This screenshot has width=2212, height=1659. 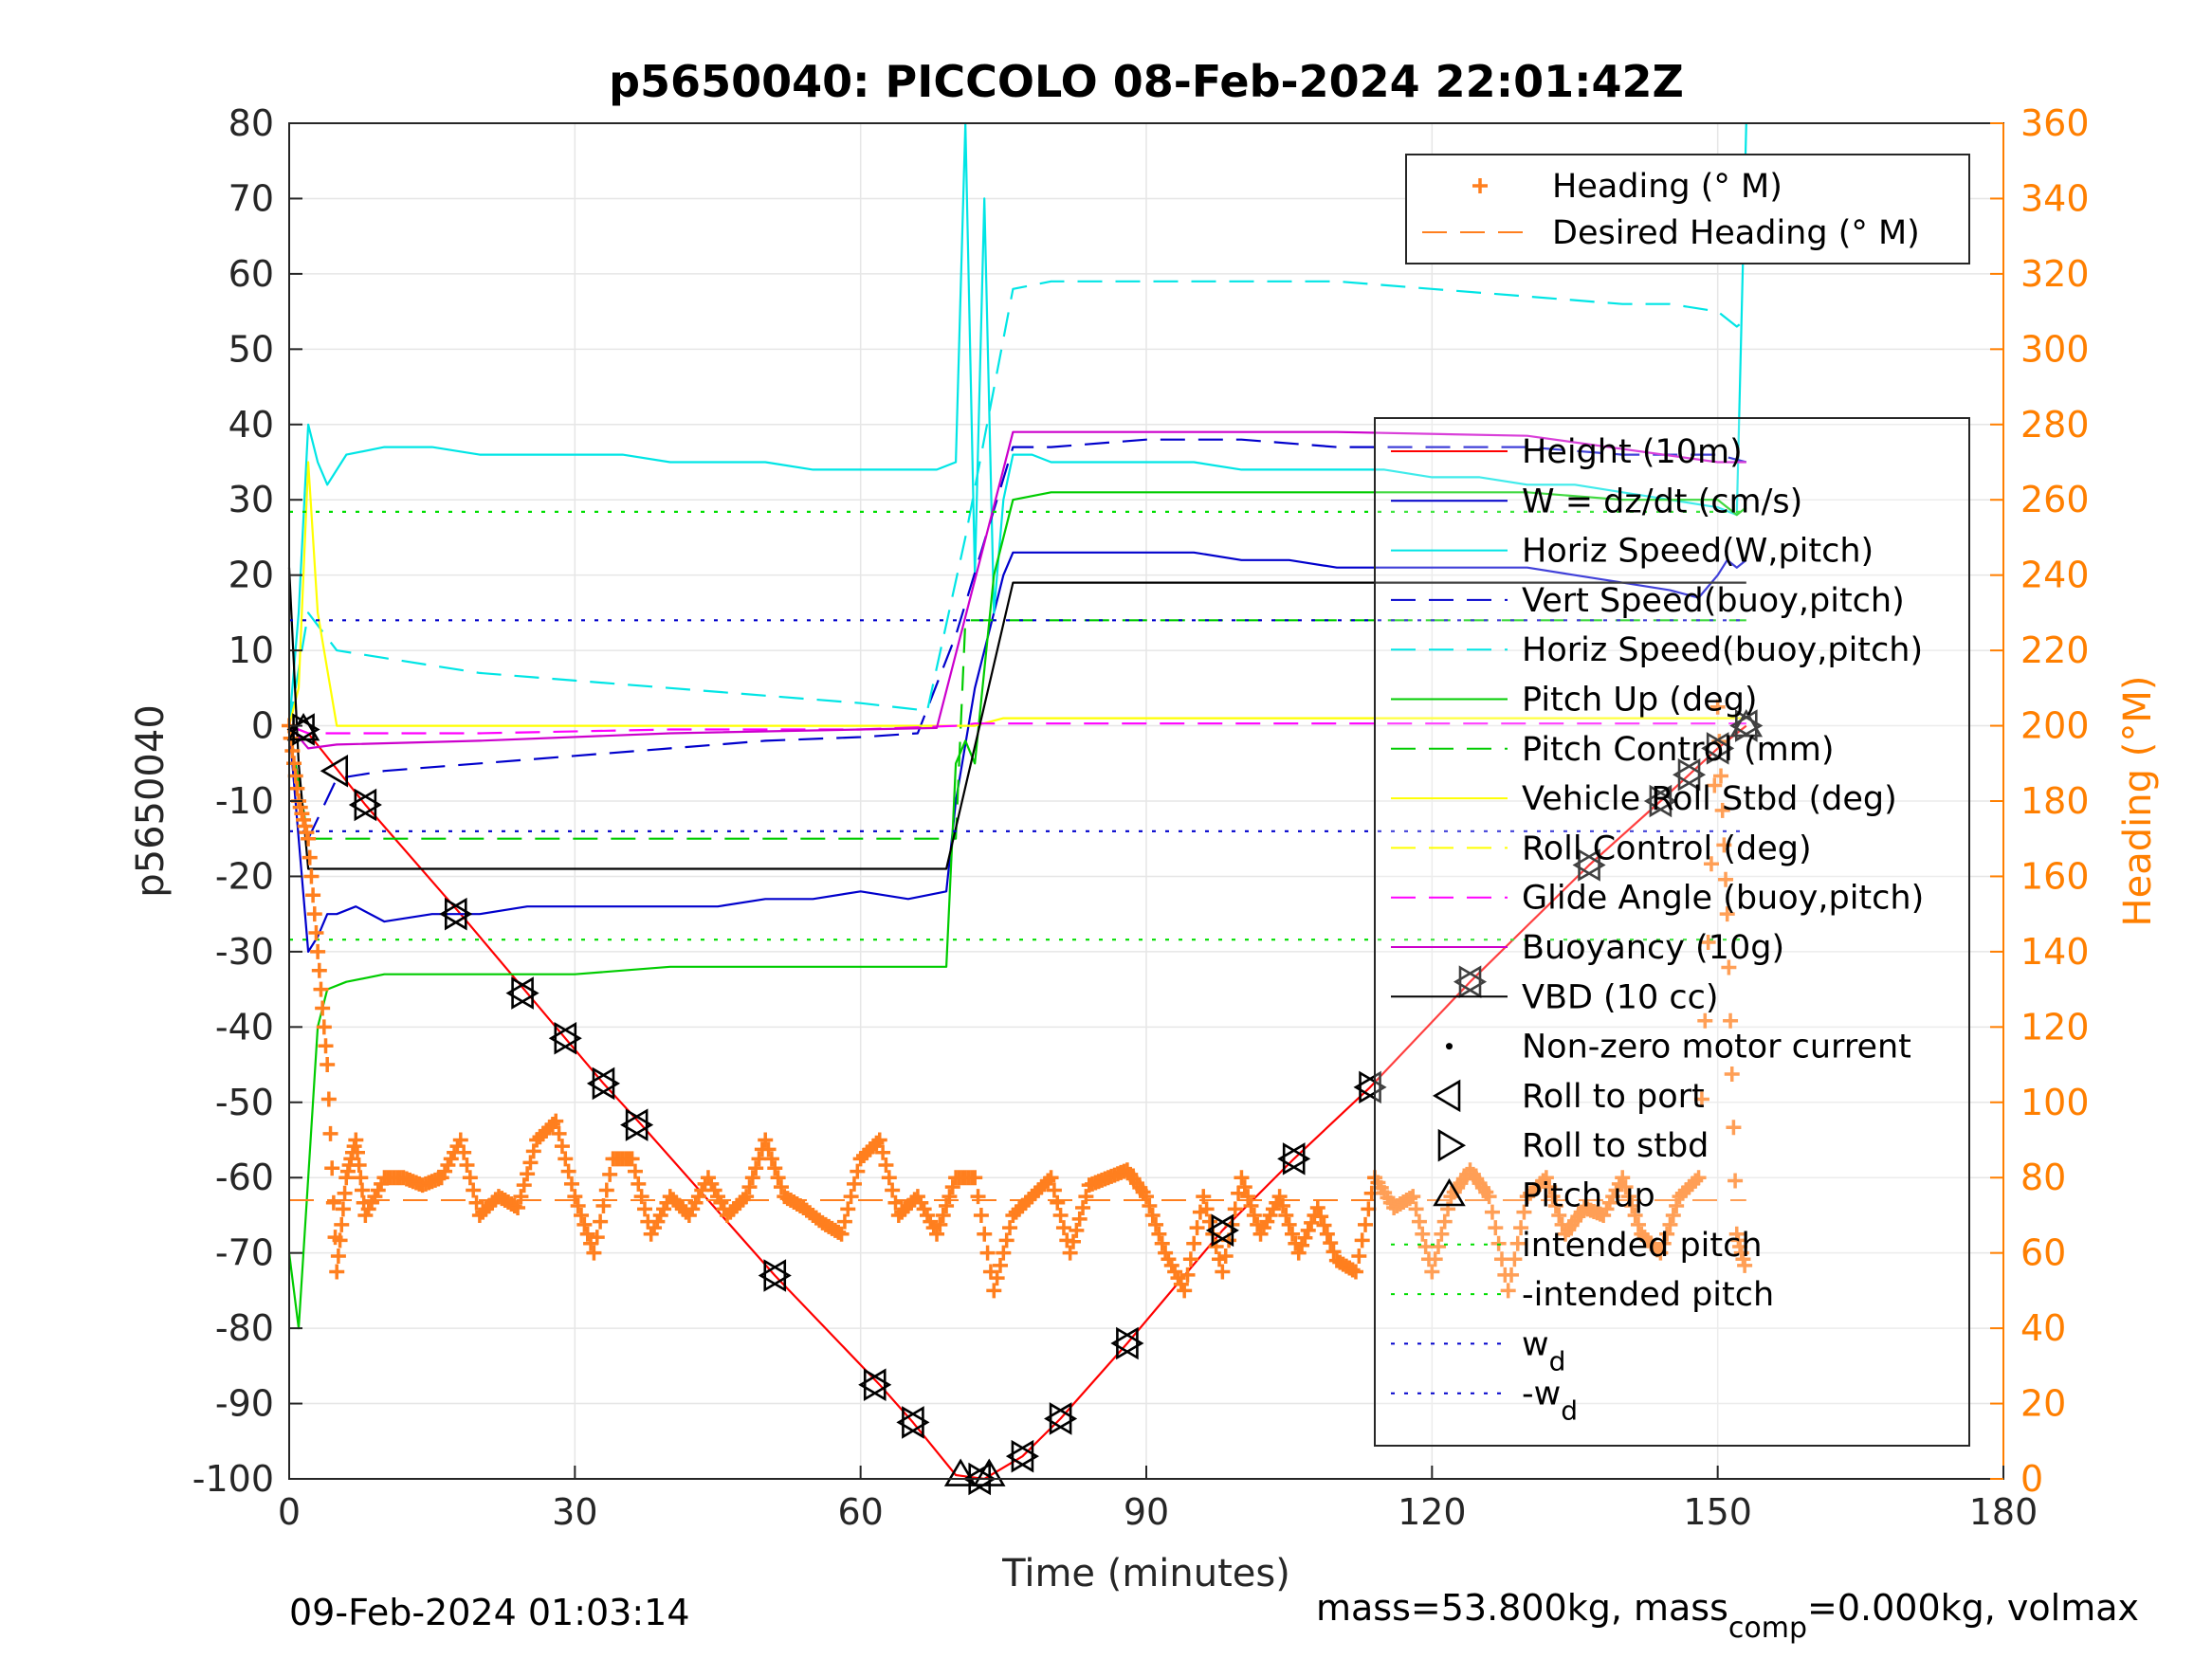 What do you see at coordinates (1615, 1146) in the screenshot?
I see `legend-main-label: Roll to stbd` at bounding box center [1615, 1146].